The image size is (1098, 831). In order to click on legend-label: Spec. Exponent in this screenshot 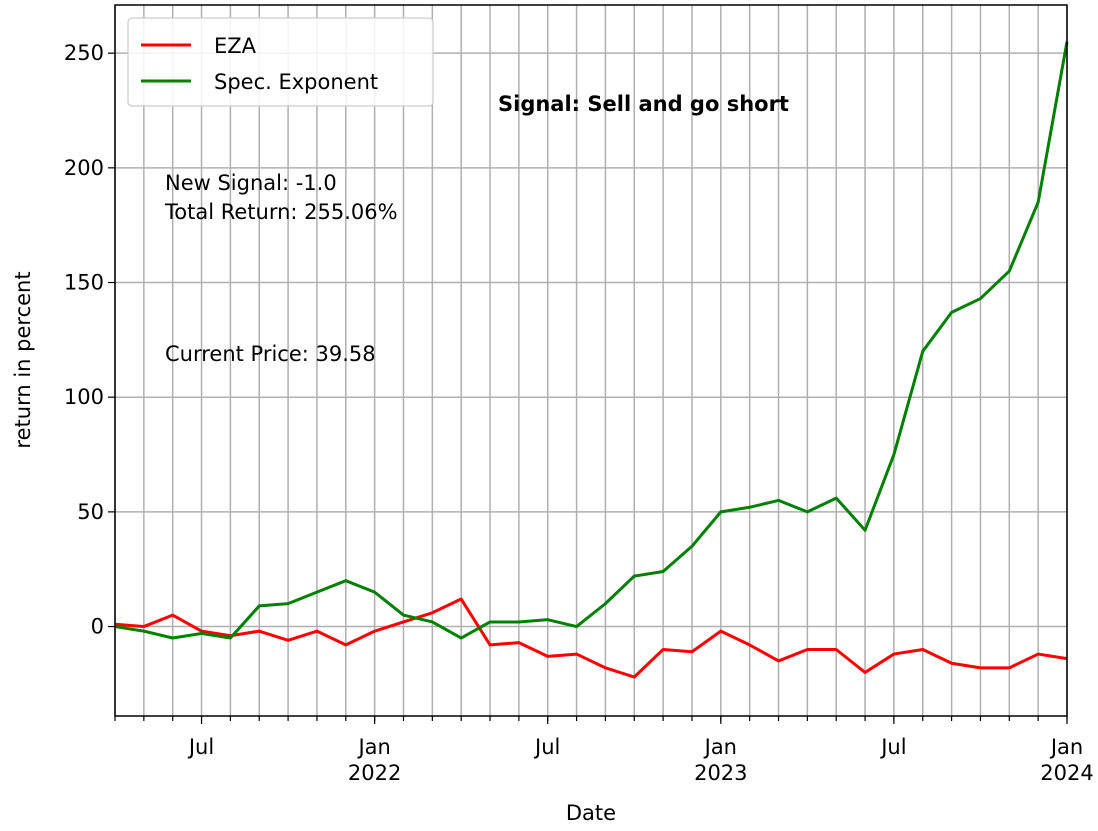, I will do `click(296, 82)`.